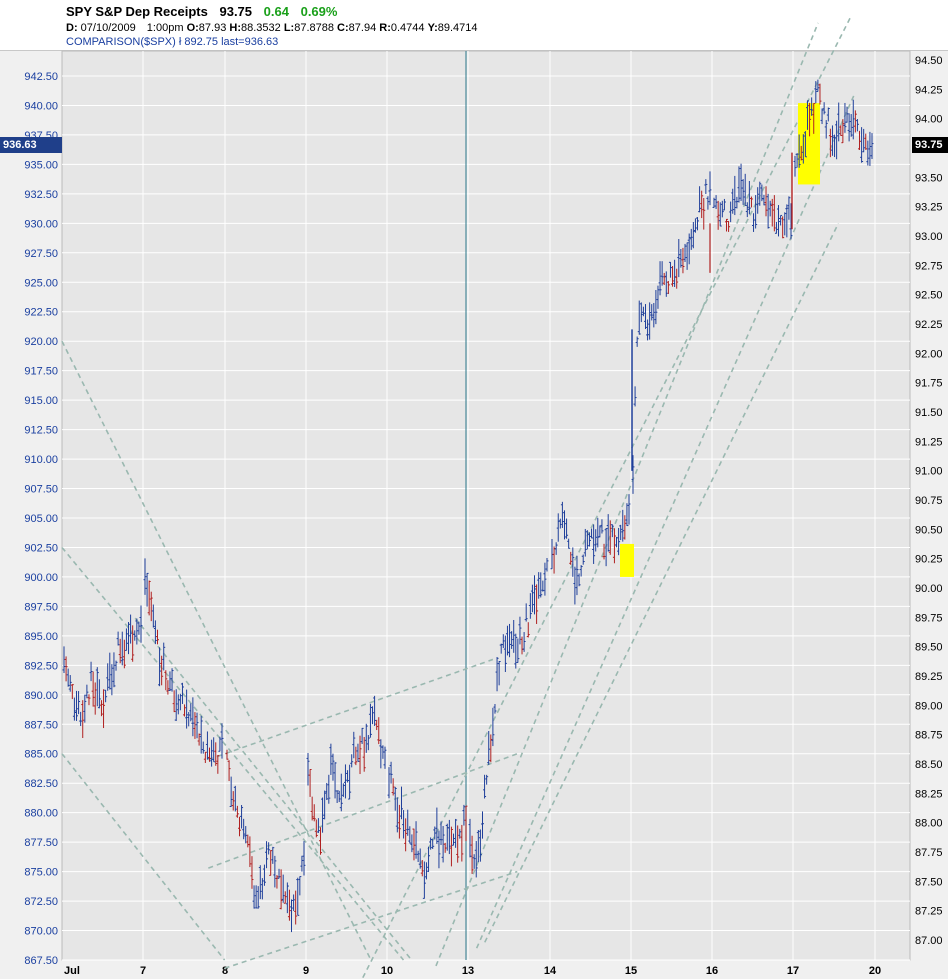 This screenshot has height=979, width=948. Describe the element at coordinates (41, 165) in the screenshot. I see `left-axis-tick-label: 935.00` at that location.